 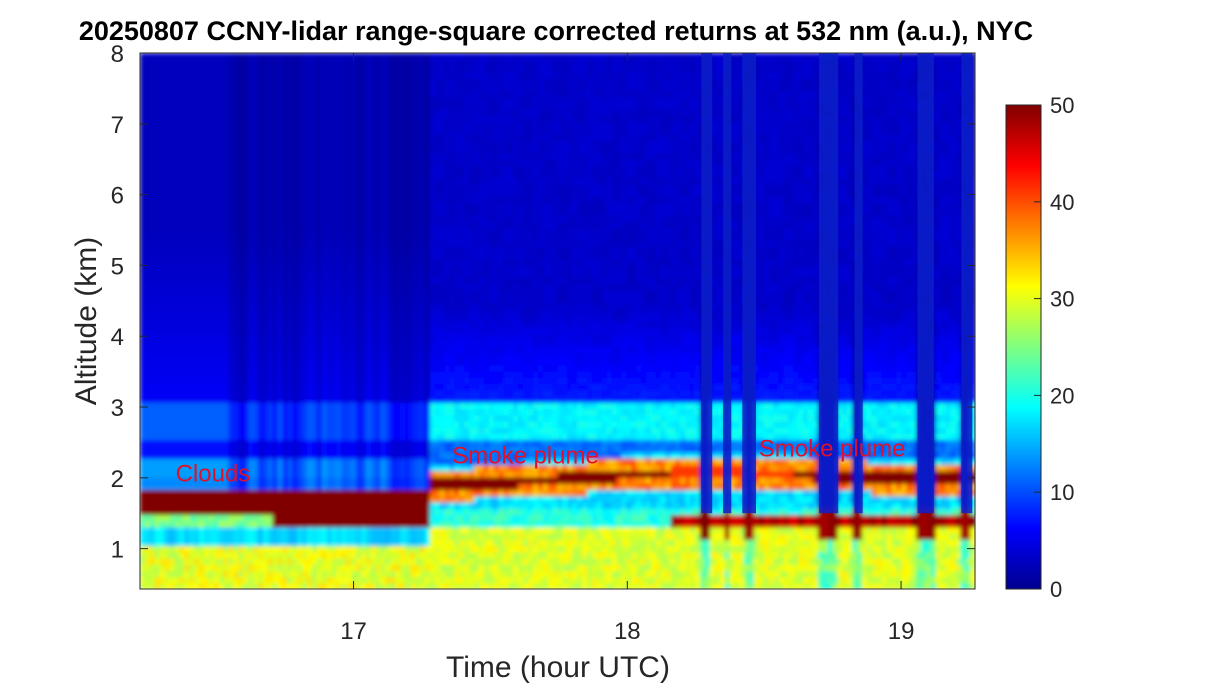 I want to click on y-tick-label: 2, so click(x=117, y=479).